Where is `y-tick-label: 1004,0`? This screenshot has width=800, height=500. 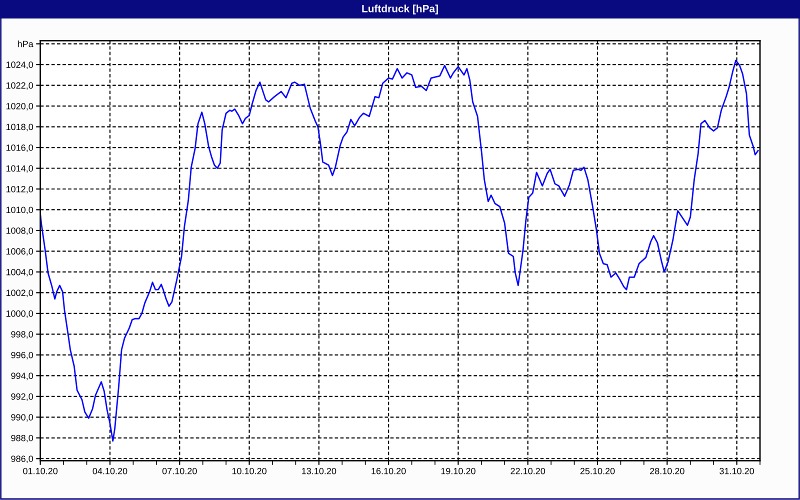 y-tick-label: 1004,0 is located at coordinates (20, 272).